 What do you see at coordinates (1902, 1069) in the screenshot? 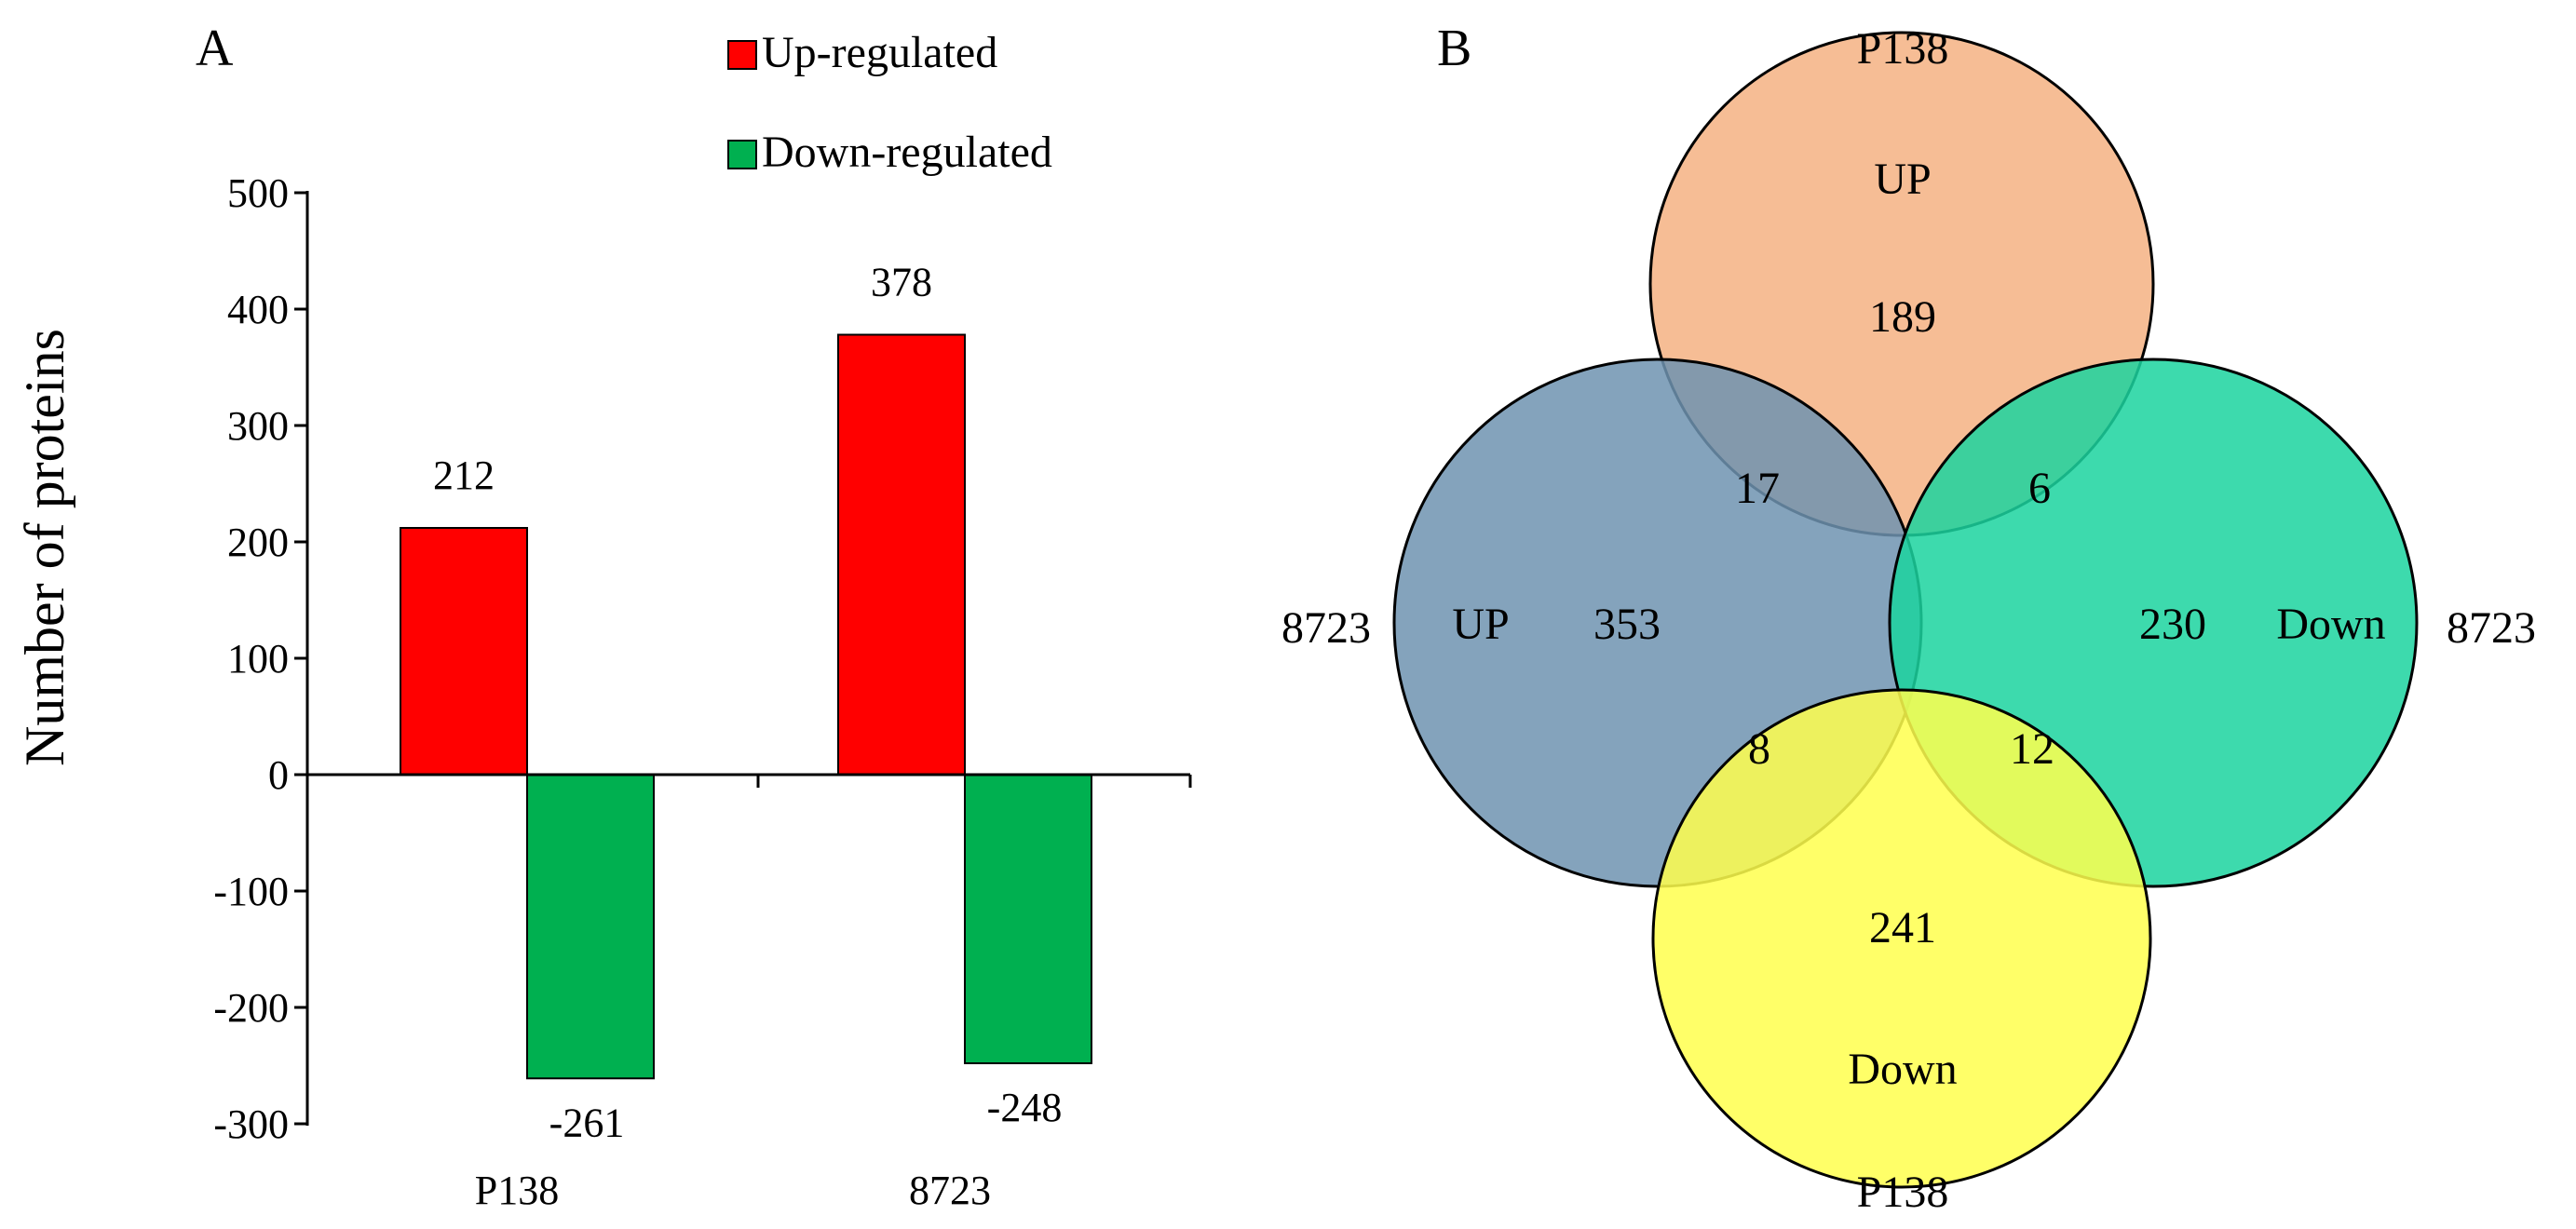
I see `venn-dir-bottom: Down` at bounding box center [1902, 1069].